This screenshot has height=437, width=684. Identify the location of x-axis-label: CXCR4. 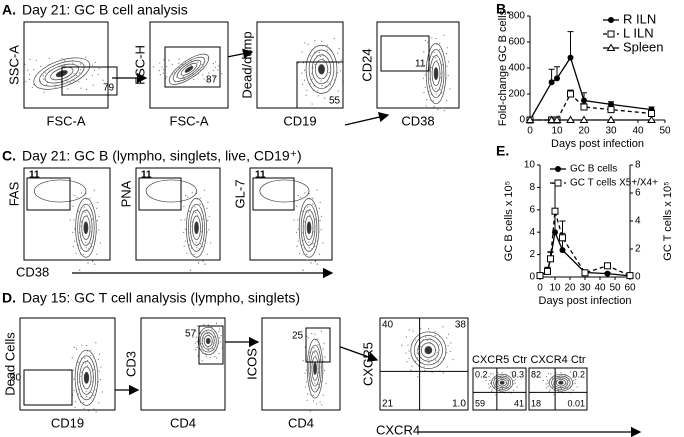
(398, 429).